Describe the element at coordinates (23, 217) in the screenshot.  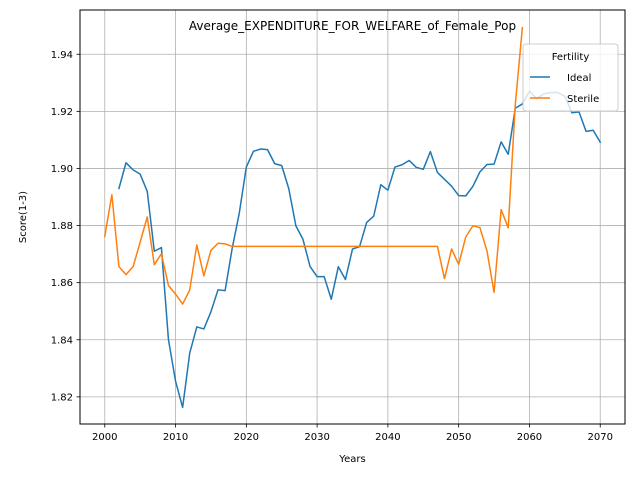
I see `y-axis-label: Score(1-3)` at that location.